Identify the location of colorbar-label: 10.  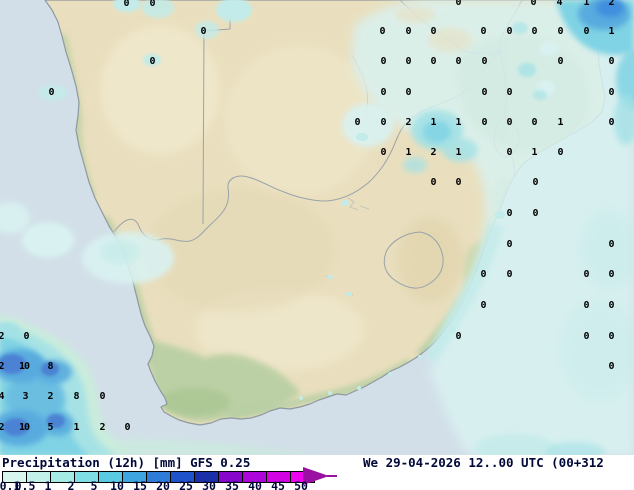
(117, 484).